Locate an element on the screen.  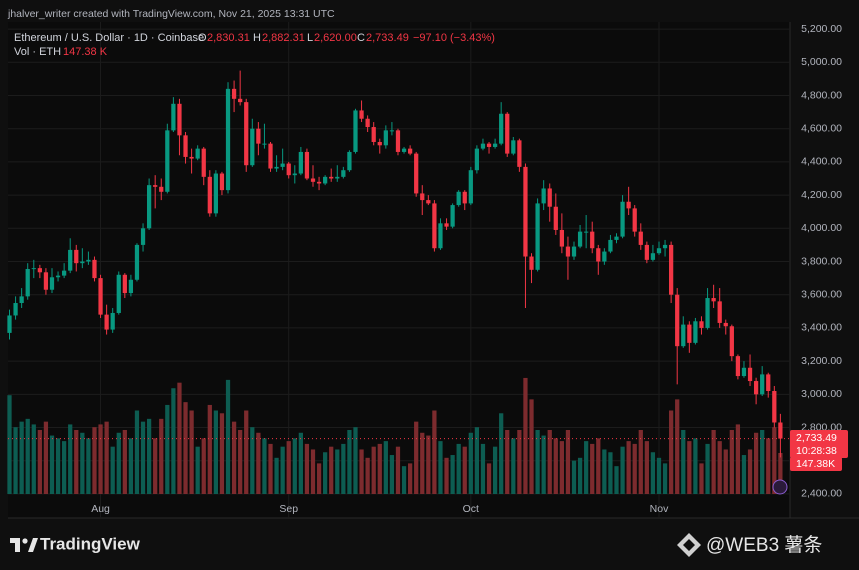
watermark-text: @WEB3 薯条 is located at coordinates (764, 545).